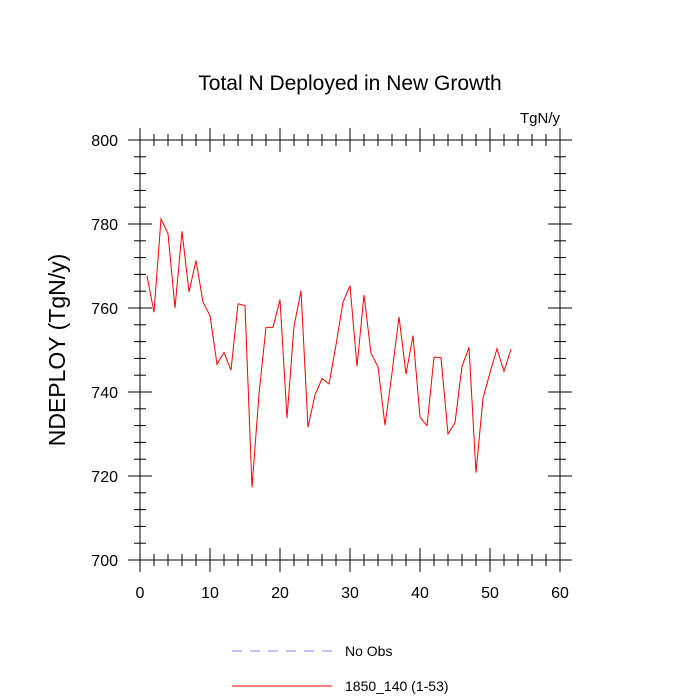 This screenshot has width=700, height=700. What do you see at coordinates (368, 651) in the screenshot?
I see `legend-label-no-obs: No Obs` at bounding box center [368, 651].